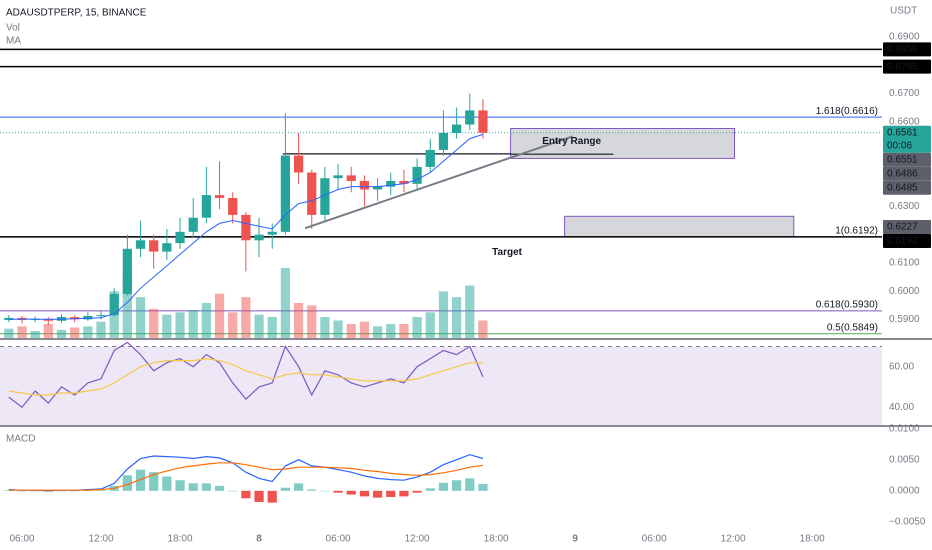 The width and height of the screenshot is (932, 550). Describe the element at coordinates (902, 49) in the screenshot. I see `price-tag: 0.6856` at that location.